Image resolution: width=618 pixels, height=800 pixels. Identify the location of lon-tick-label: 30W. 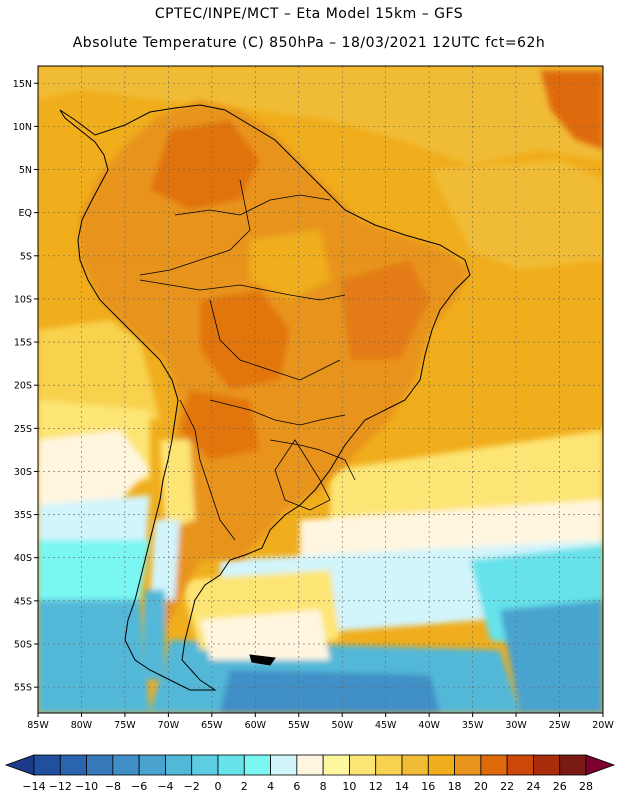
(516, 725).